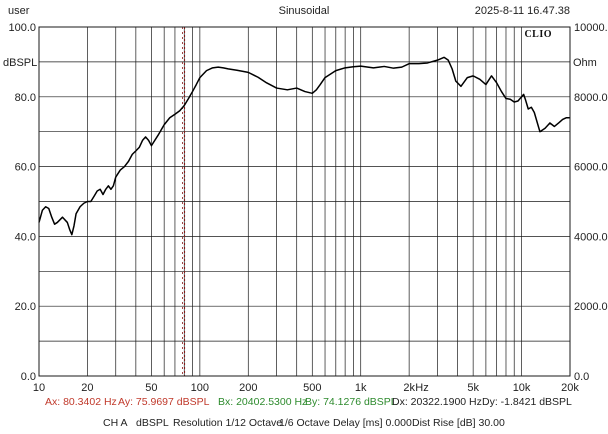 This screenshot has height=434, width=608. I want to click on y2-tick-labels: 0.0 2000.0 4000.0 6000.0 8000.0 10000.0, so click(591, 202).